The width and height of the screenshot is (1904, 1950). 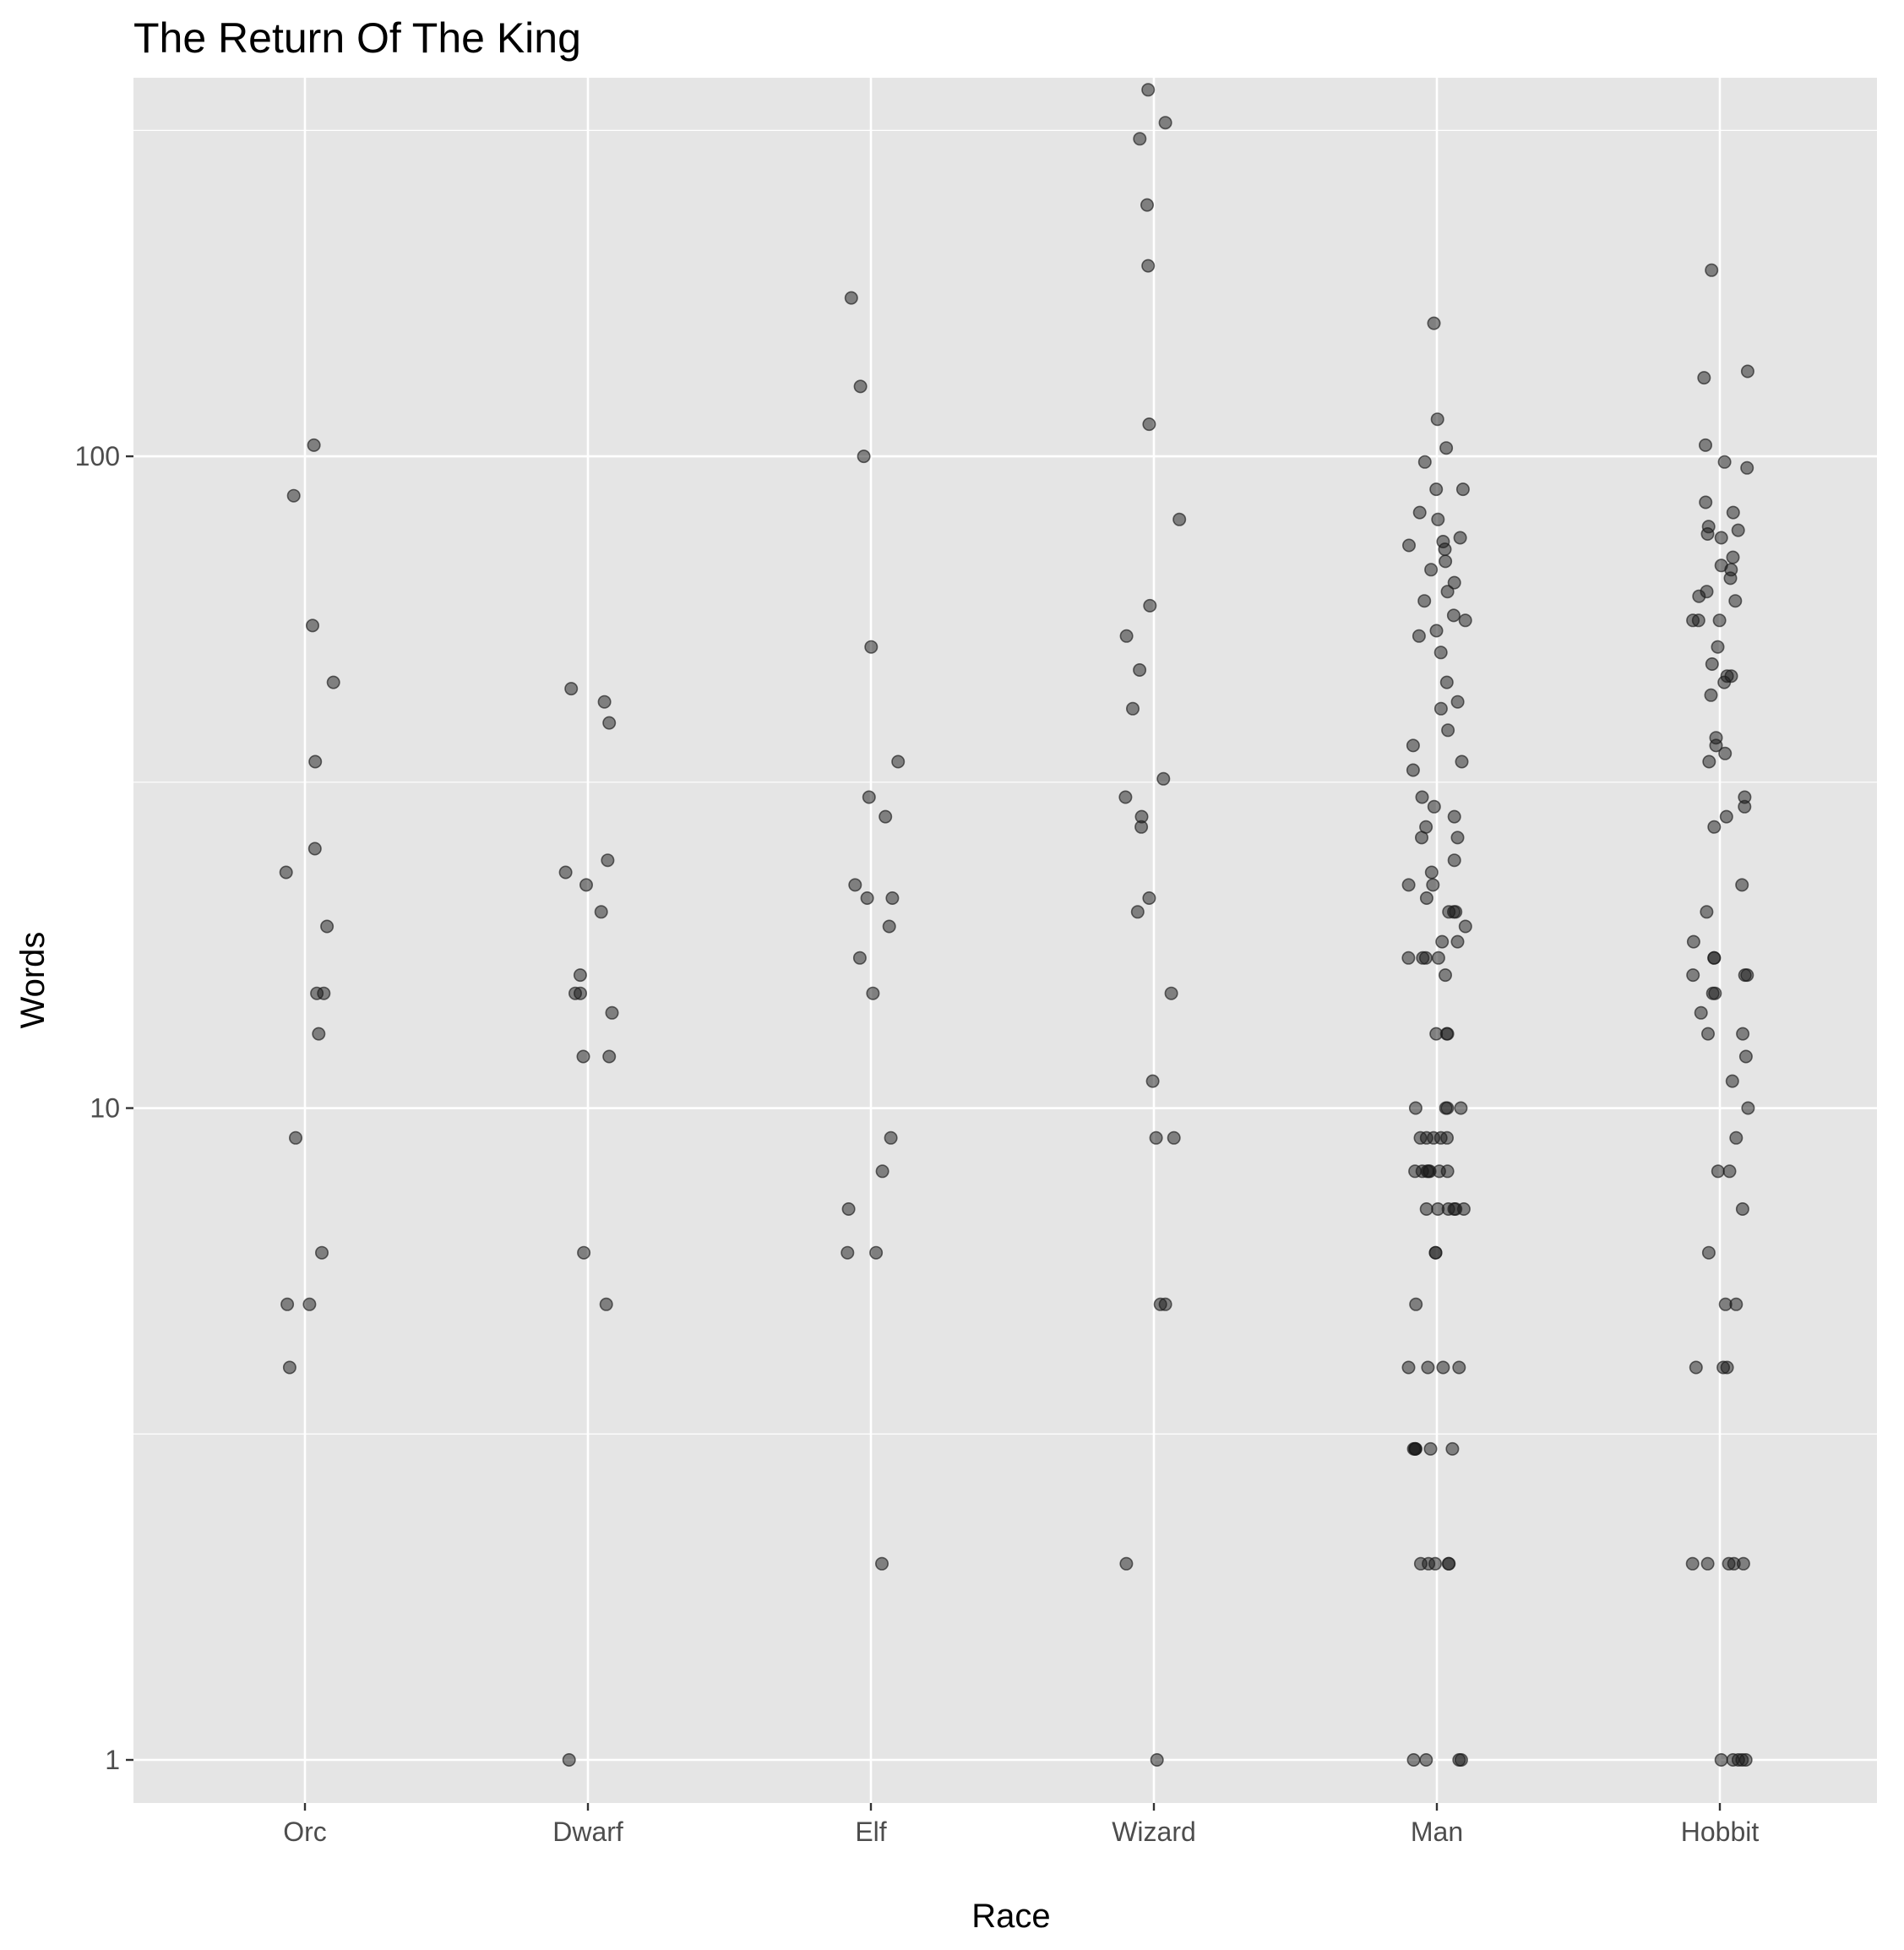 I want to click on x-tick-label-hobbit: Hobbit, so click(x=1721, y=1832).